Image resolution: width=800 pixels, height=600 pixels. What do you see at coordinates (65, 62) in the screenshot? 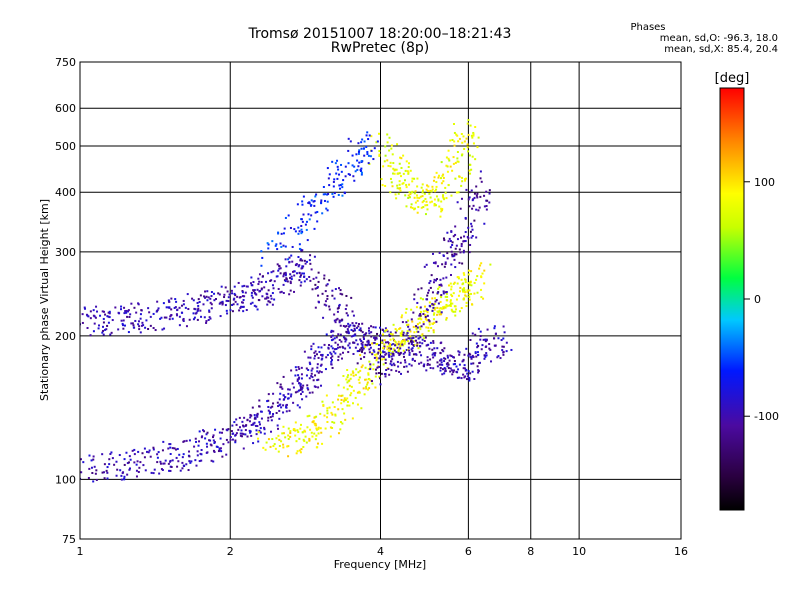
I see `y-tick-label: 750` at bounding box center [65, 62].